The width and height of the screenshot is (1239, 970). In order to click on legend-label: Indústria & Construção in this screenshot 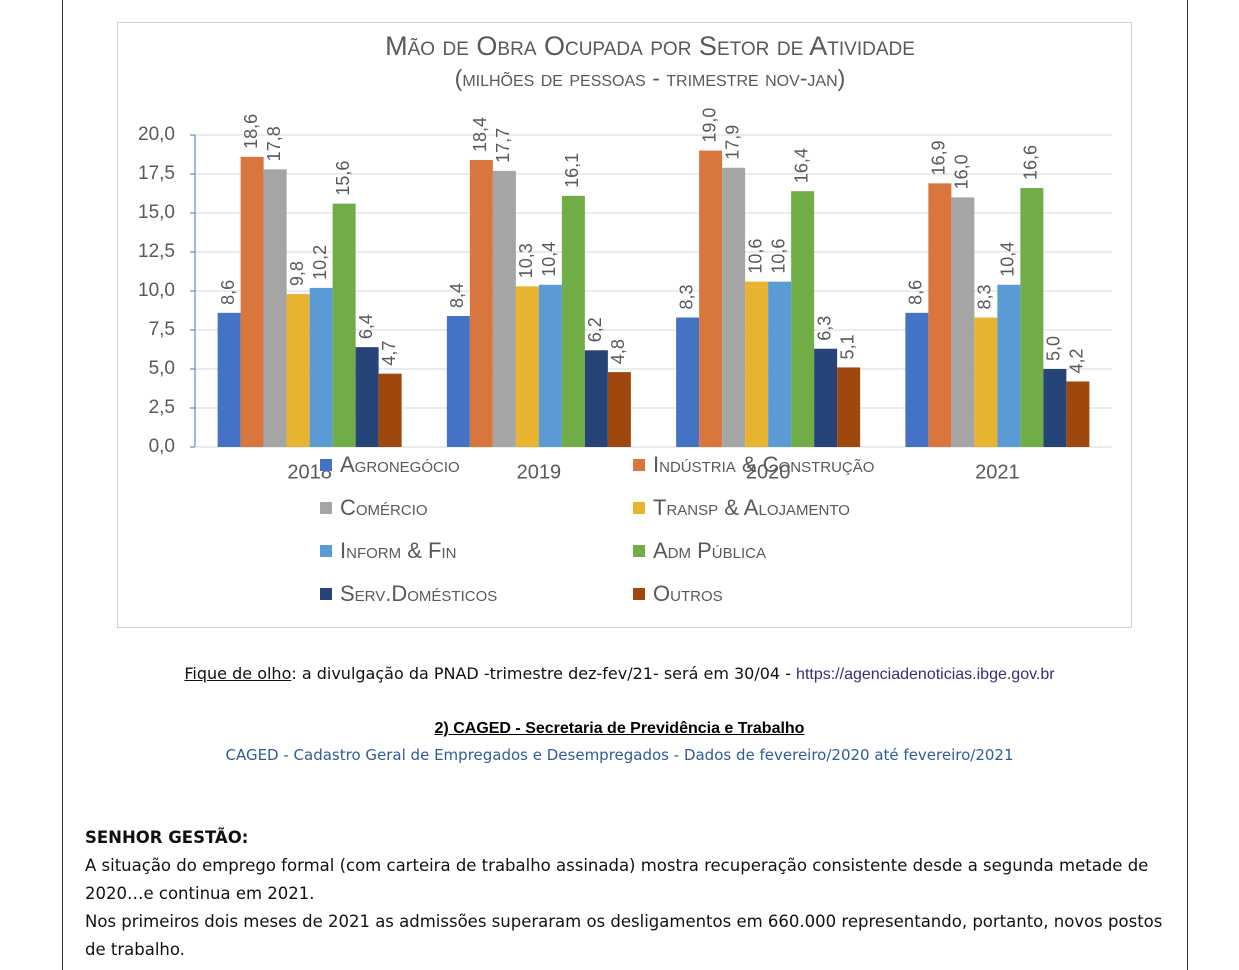, I will do `click(763, 464)`.